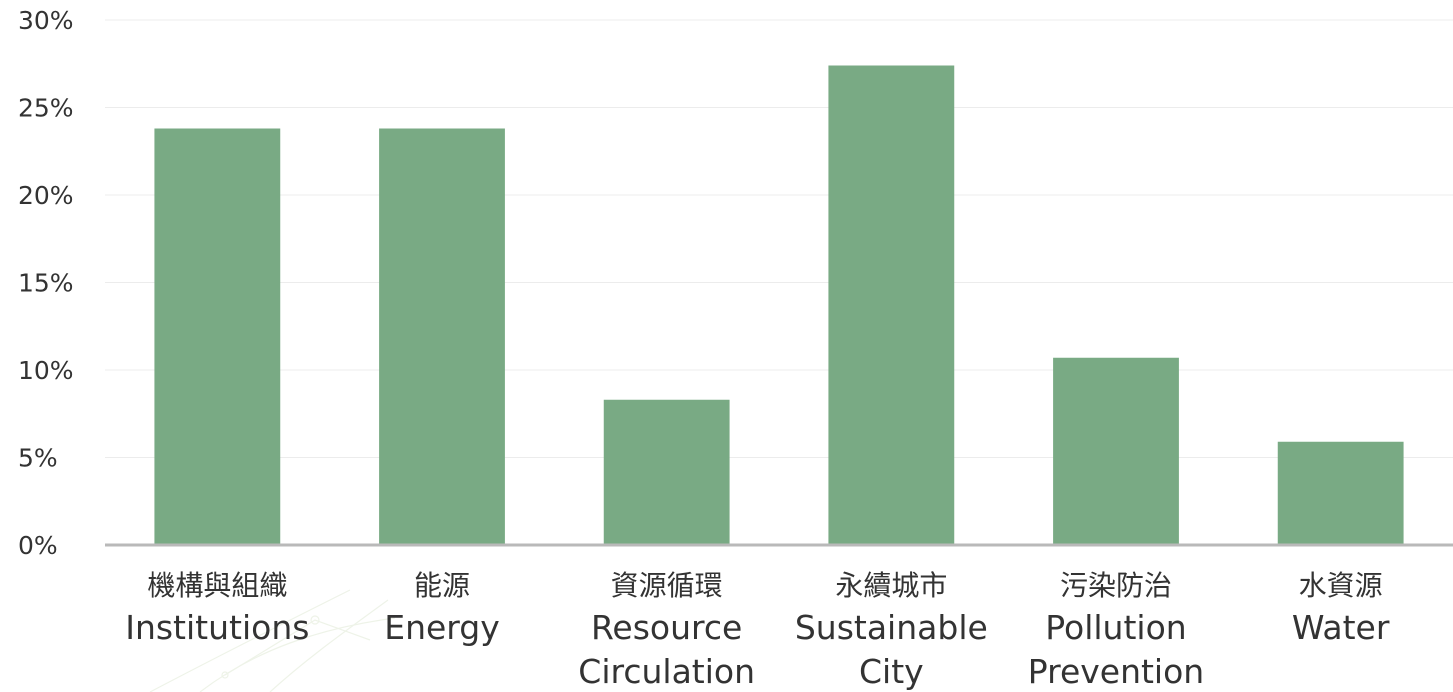 Image resolution: width=1453 pixels, height=692 pixels. I want to click on x-axis-category-label: 能源, so click(442, 585).